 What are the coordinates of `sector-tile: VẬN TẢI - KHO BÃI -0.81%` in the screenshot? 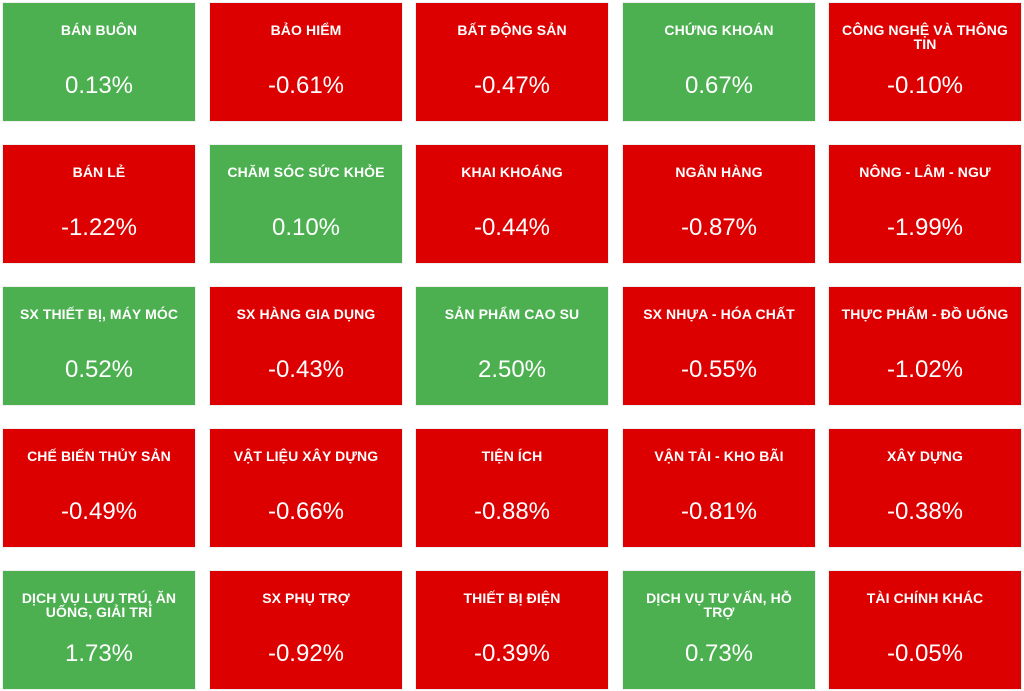 It's located at (719, 488).